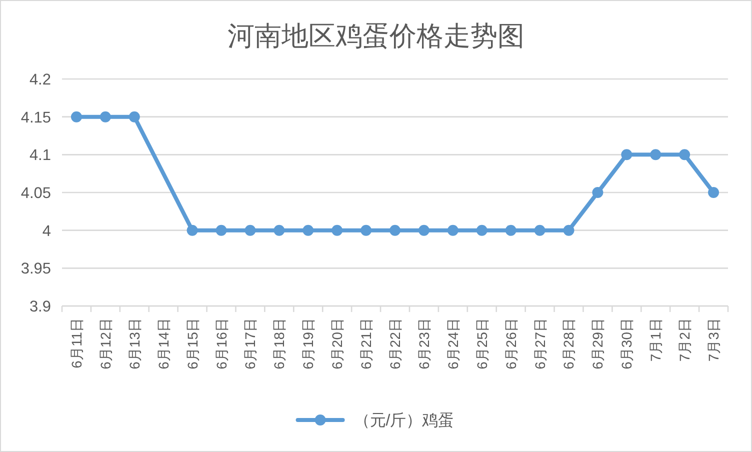  What do you see at coordinates (337, 344) in the screenshot?
I see `x-tick-label: 6月20日` at bounding box center [337, 344].